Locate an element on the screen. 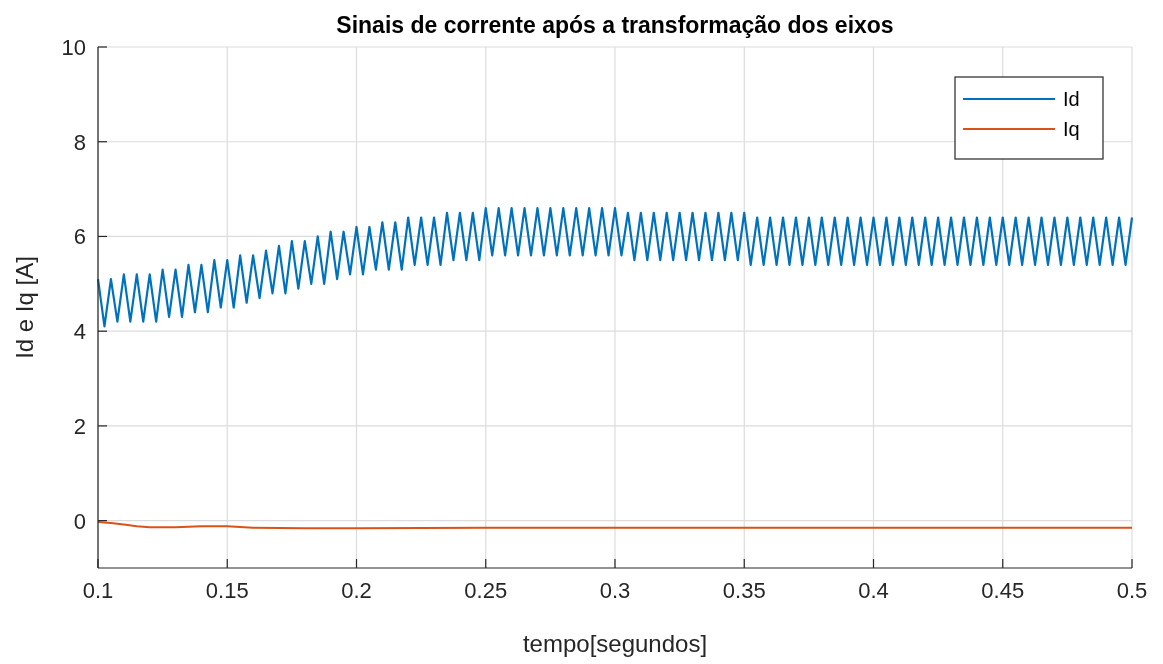  x-tick-label: 0.35 is located at coordinates (744, 590).